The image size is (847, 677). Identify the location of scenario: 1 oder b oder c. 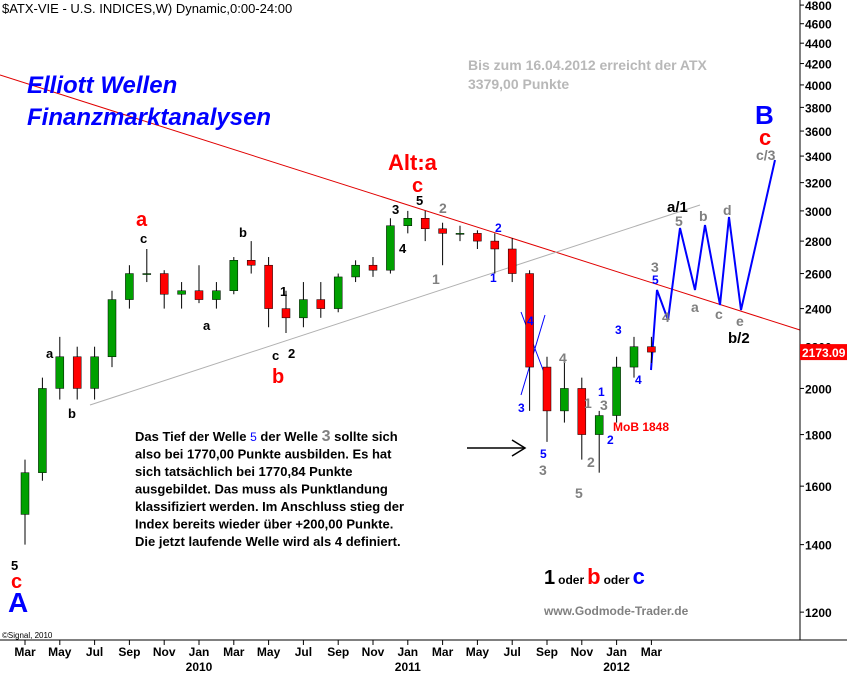
(594, 576).